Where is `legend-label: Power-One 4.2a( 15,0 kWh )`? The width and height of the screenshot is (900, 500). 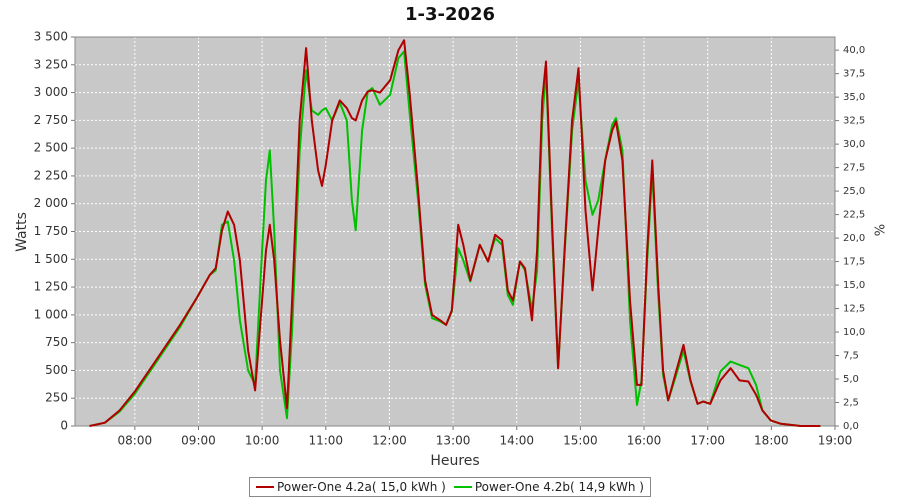 legend-label: Power-One 4.2a( 15,0 kWh ) is located at coordinates (361, 487).